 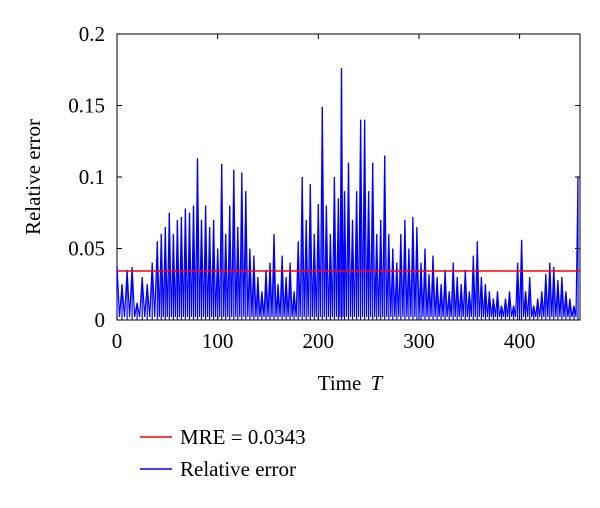 I want to click on x-tick-label: 0, so click(x=117, y=341).